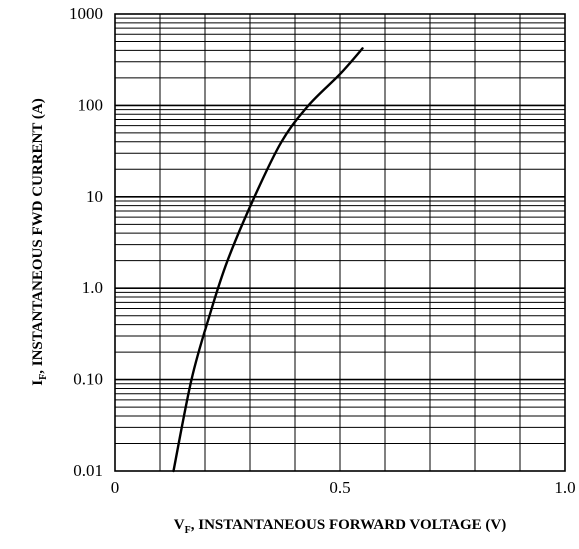 Image resolution: width=579 pixels, height=549 pixels. What do you see at coordinates (339, 487) in the screenshot?
I see `x-tick-label: 0.5` at bounding box center [339, 487].